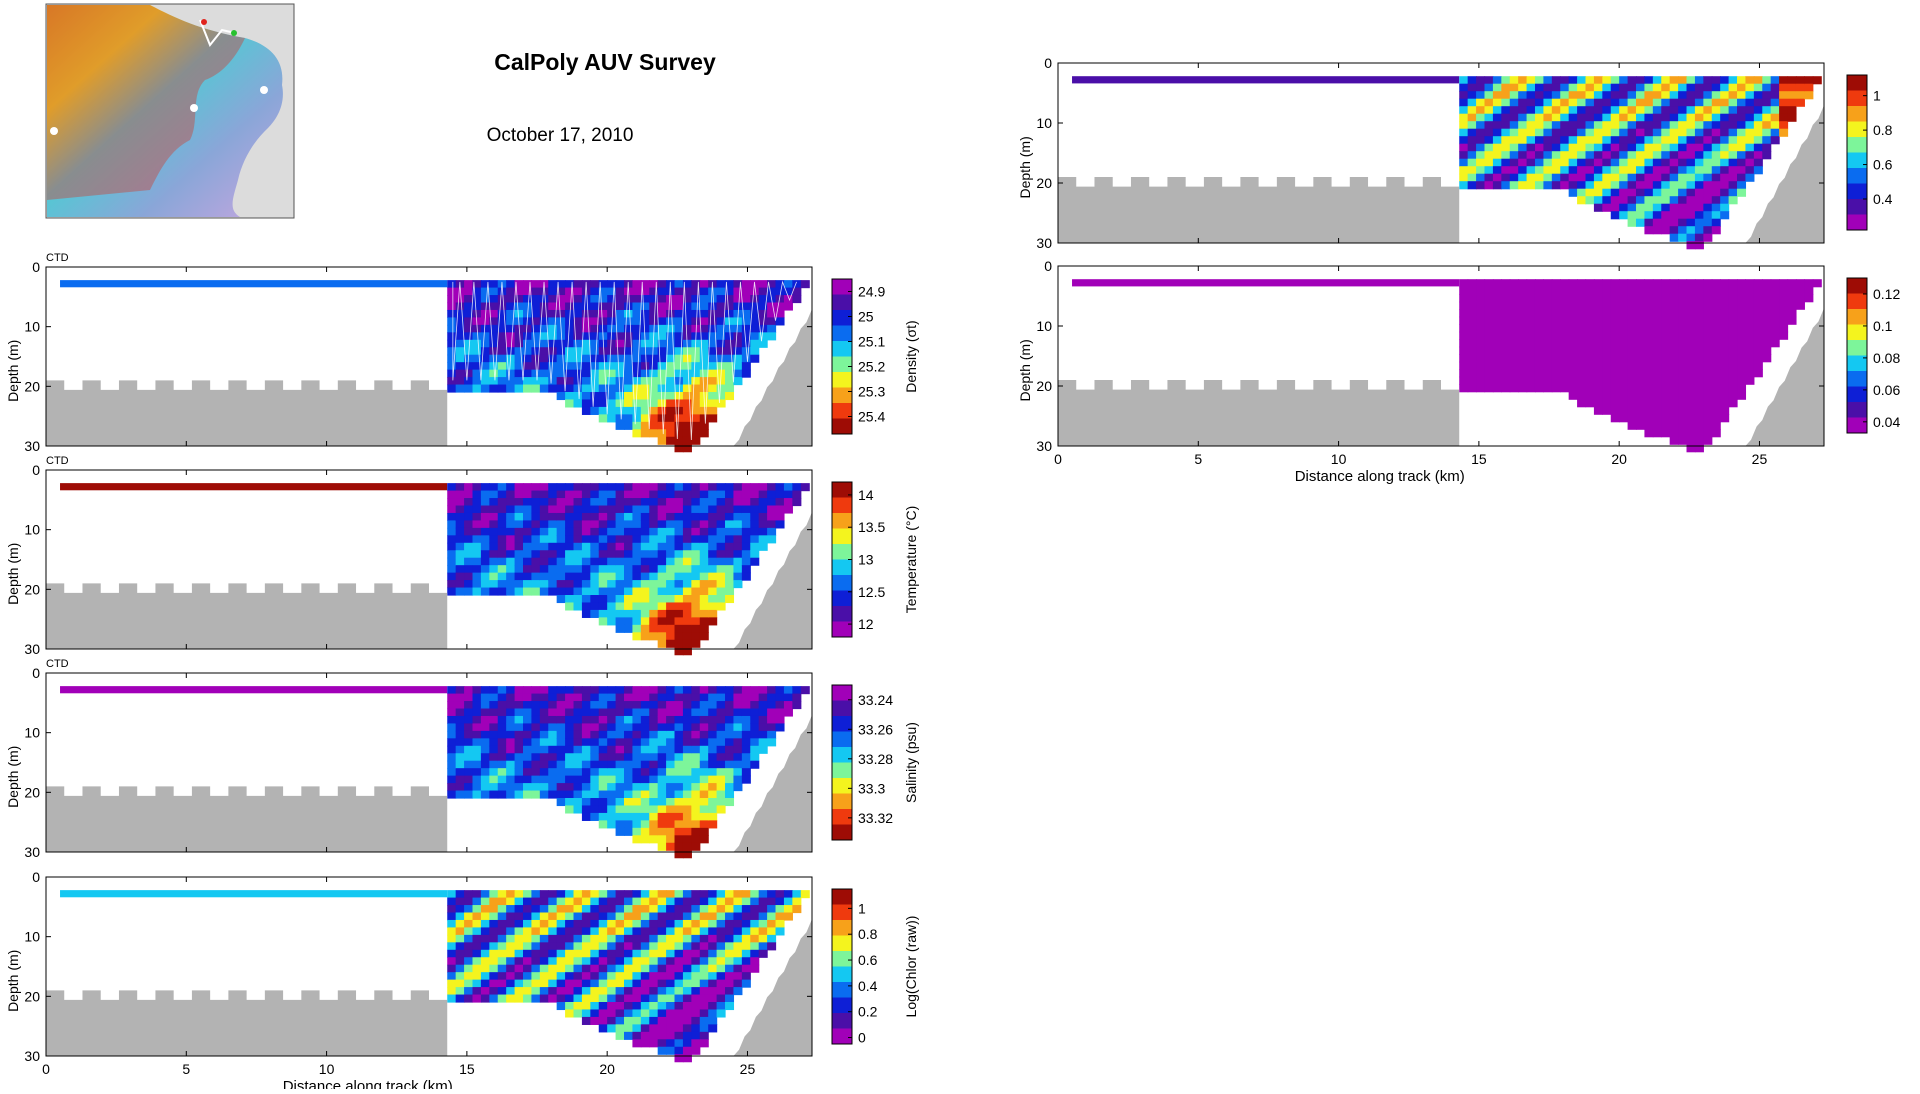  Describe the element at coordinates (1883, 165) in the screenshot. I see `colorbar-tick-label: 0.6` at that location.